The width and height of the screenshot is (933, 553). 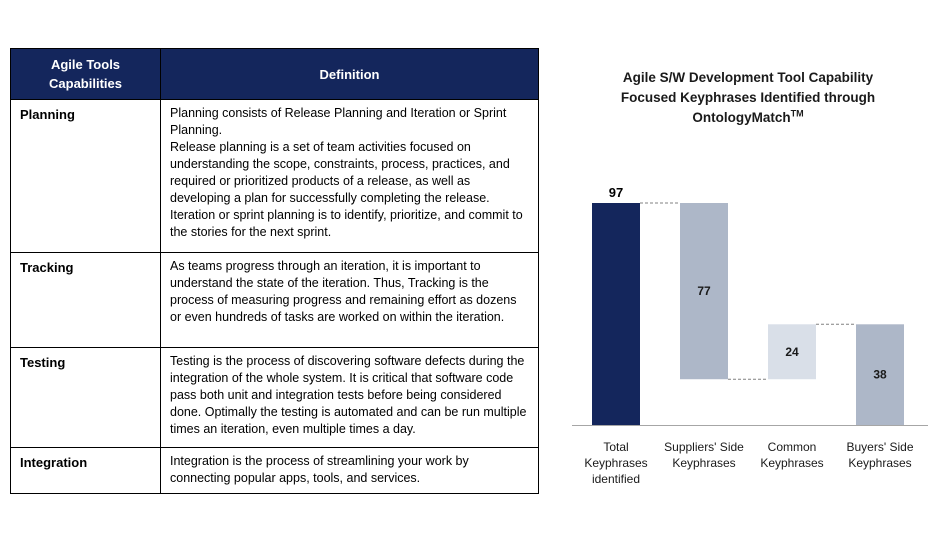 I want to click on category-label: Suppliers' Side, so click(x=704, y=447).